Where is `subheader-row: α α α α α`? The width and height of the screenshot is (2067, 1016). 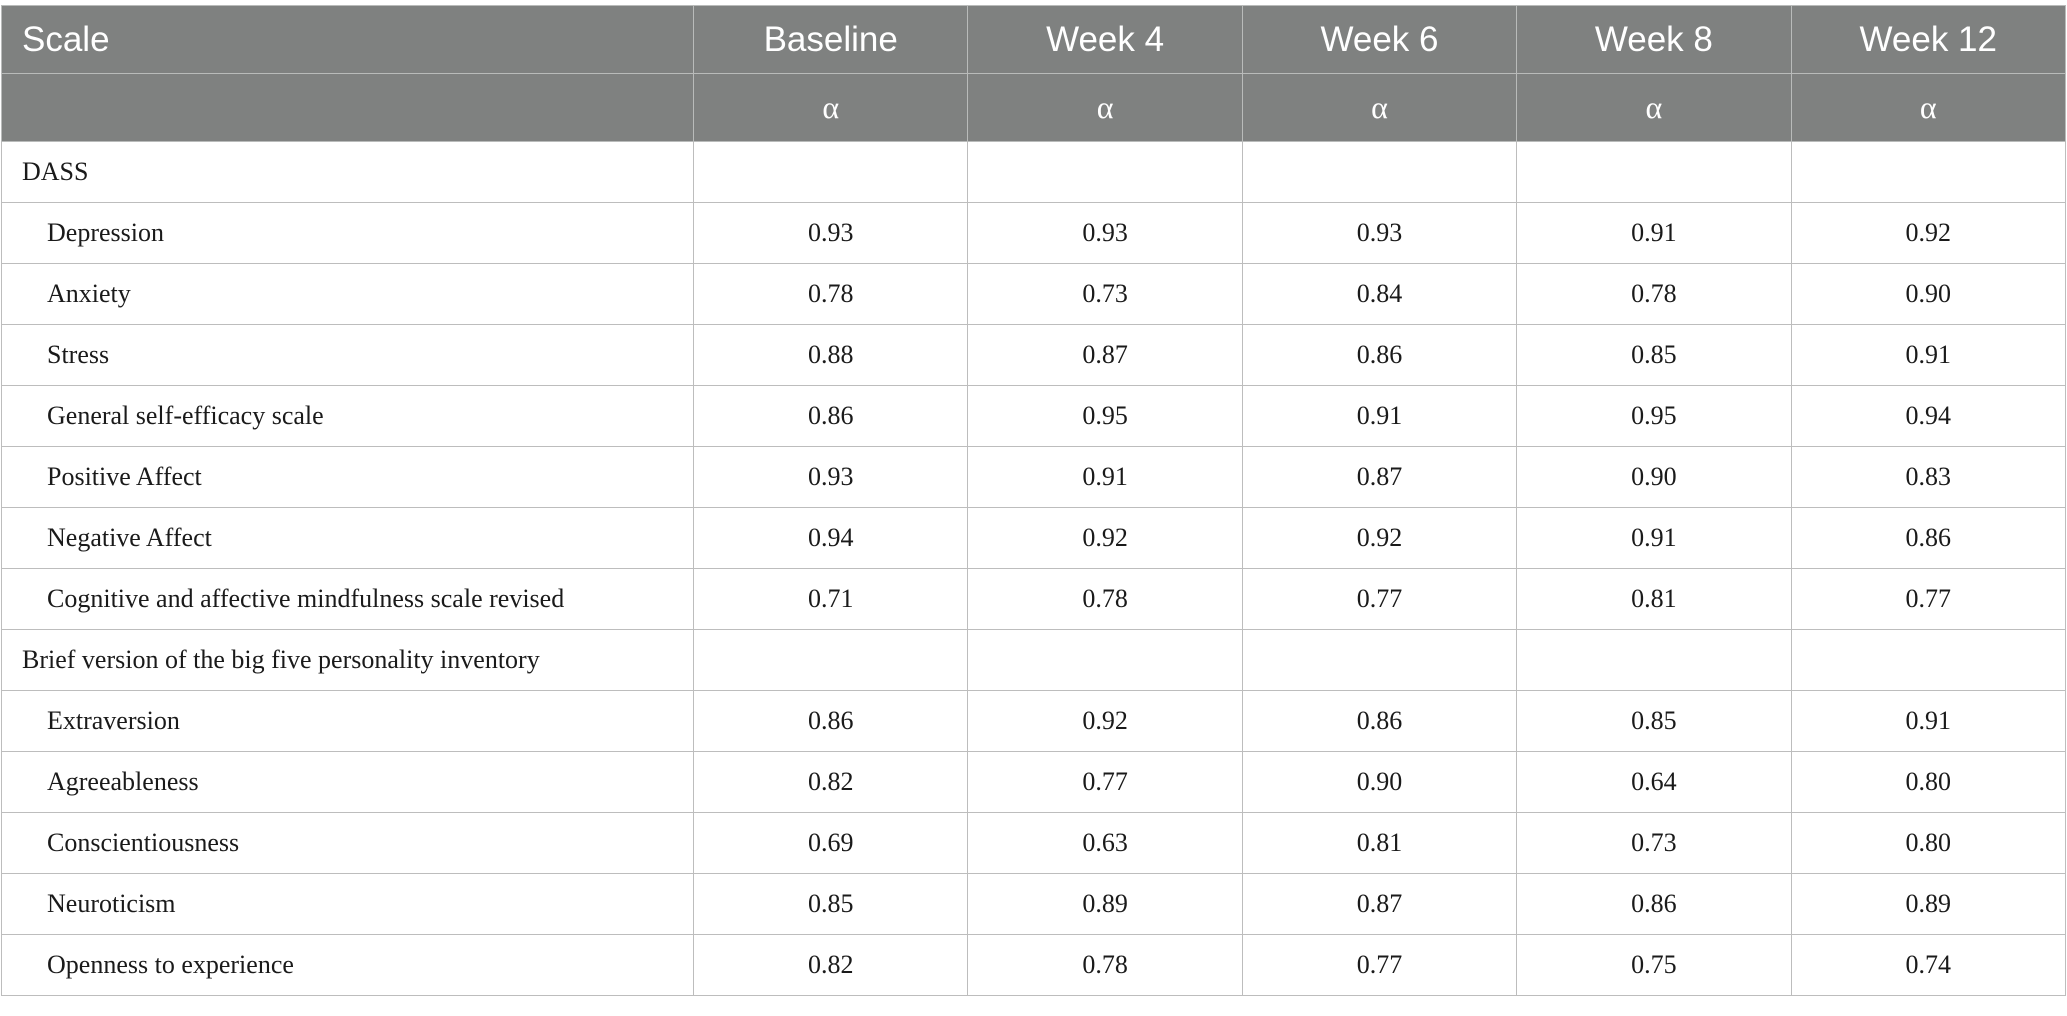 subheader-row: α α α α α is located at coordinates (1033, 107).